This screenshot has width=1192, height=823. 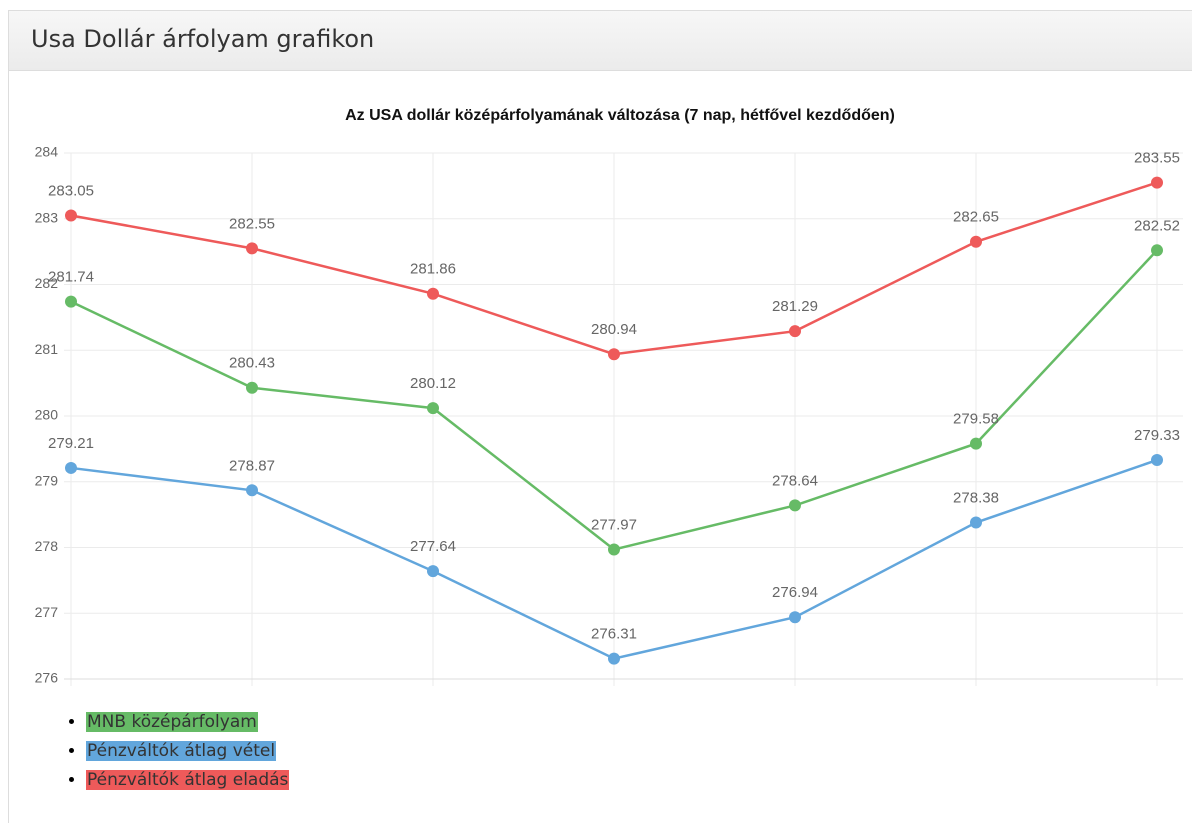 What do you see at coordinates (47, 152) in the screenshot?
I see `y-tick-label: 284` at bounding box center [47, 152].